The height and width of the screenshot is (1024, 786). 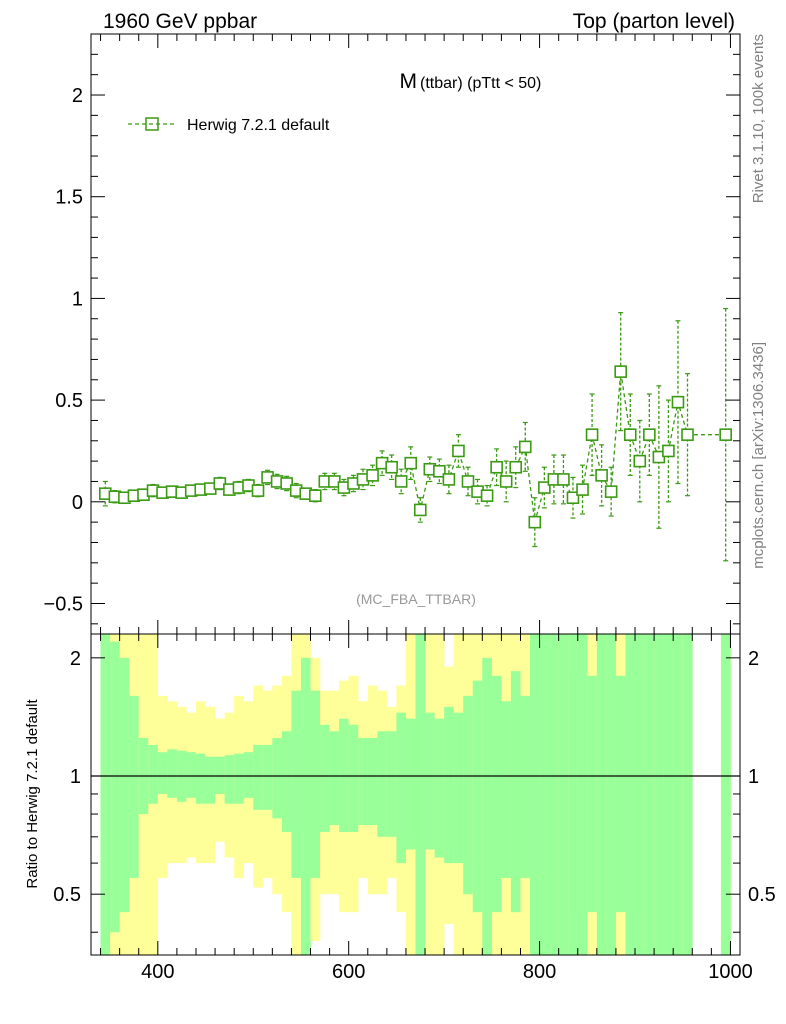 I want to click on plot-title-sub: (ttbar) (pTtt < 50), so click(x=480, y=83).